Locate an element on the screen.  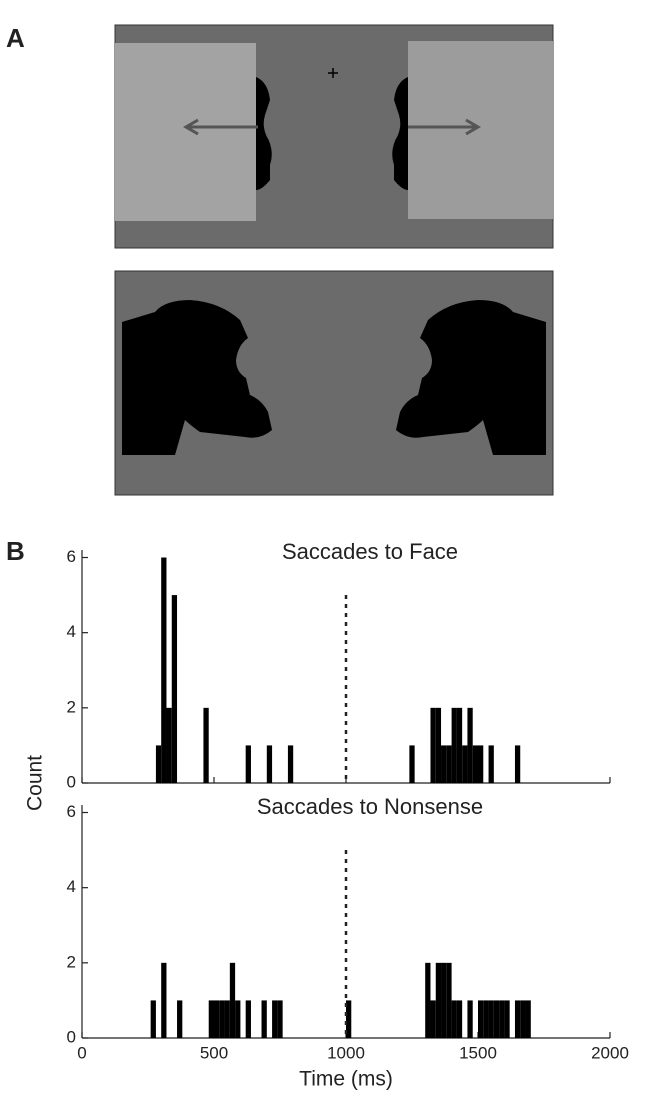
y-axis-label: Count is located at coordinates (35, 783).